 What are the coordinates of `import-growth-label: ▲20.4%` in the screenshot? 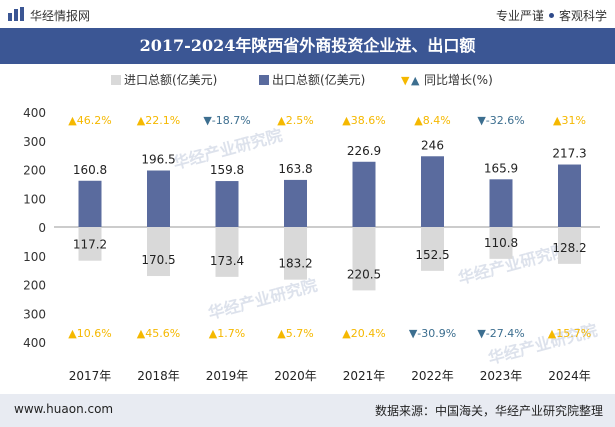 It's located at (363, 333).